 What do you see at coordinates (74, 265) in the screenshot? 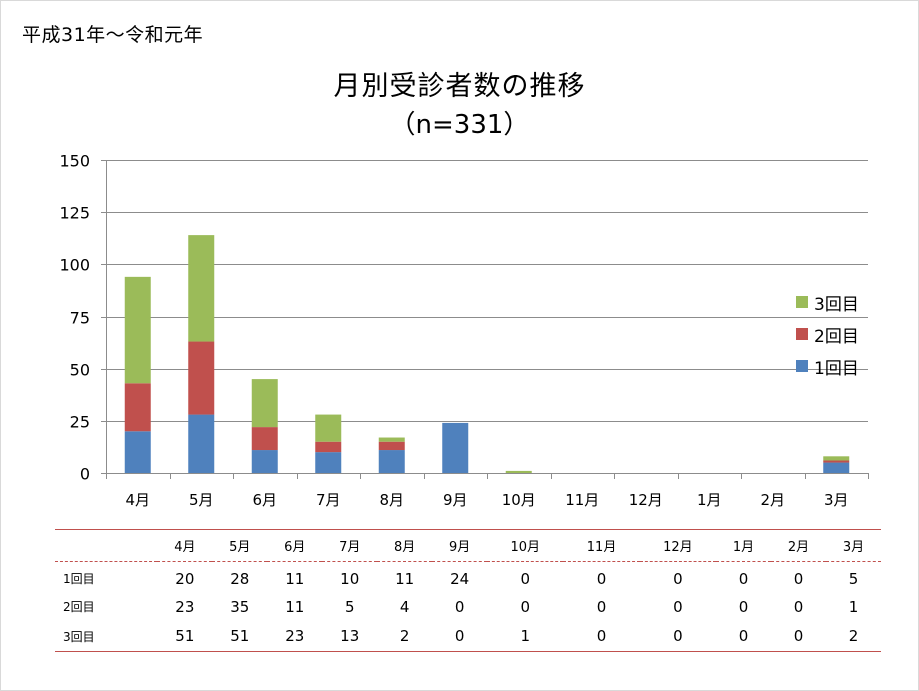
I see `y-tick-label: 100` at bounding box center [74, 265].